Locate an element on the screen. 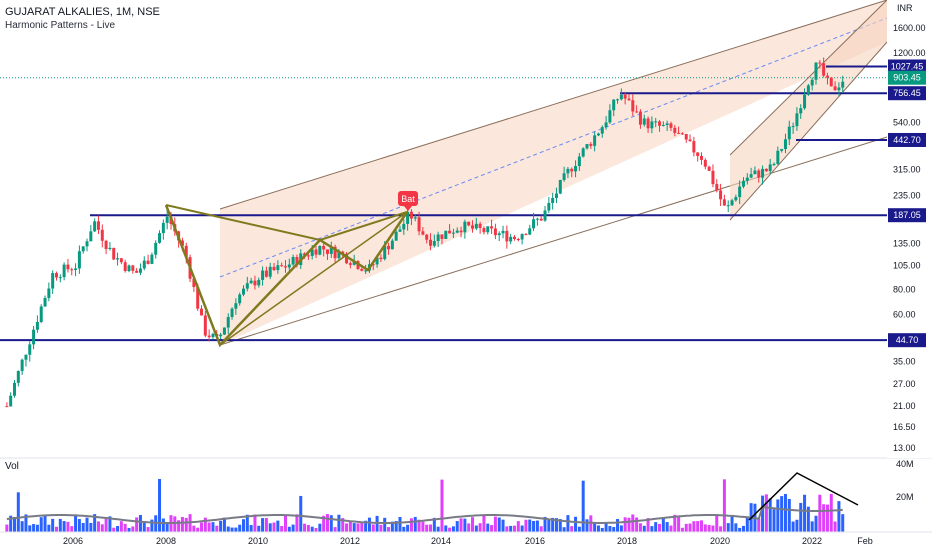 The width and height of the screenshot is (932, 550). pattern-tag-pointer is located at coordinates (408, 208).